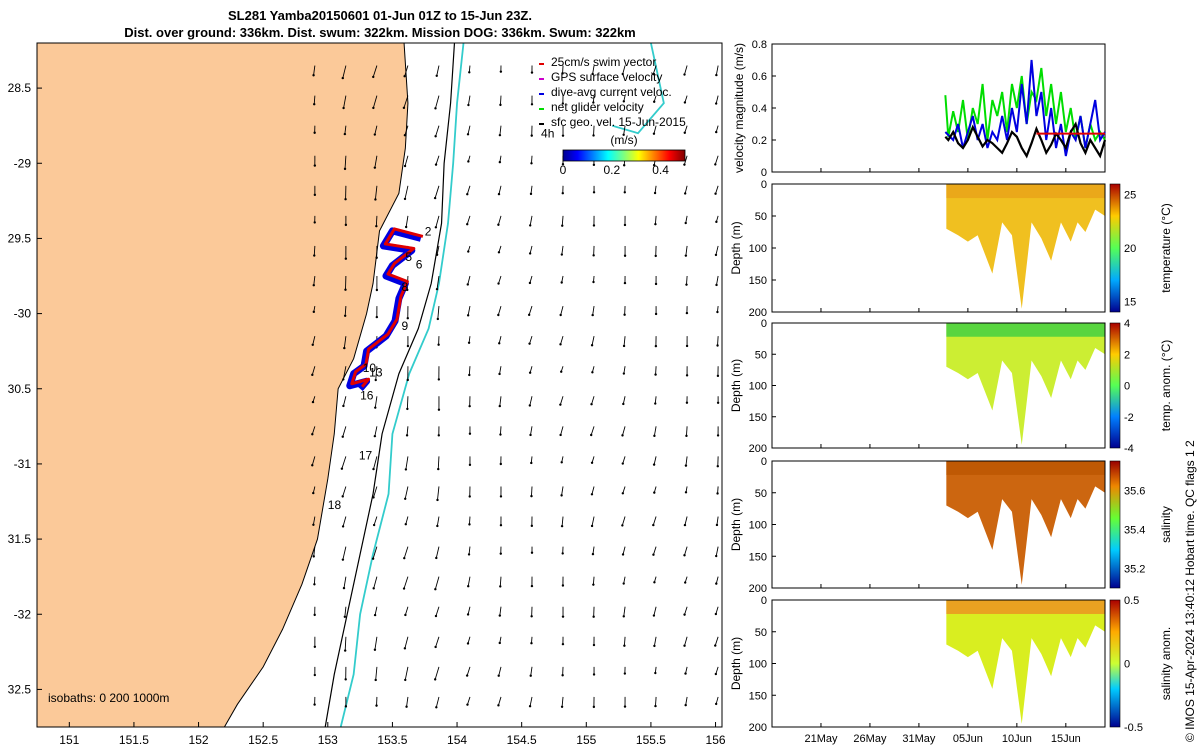 The image size is (1200, 750). Describe the element at coordinates (611, 170) in the screenshot. I see `map-colorbar-tick: 0.2` at that location.